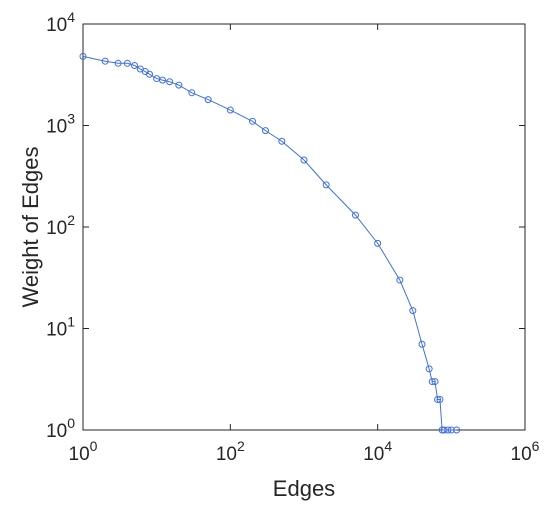 This screenshot has height=517, width=550. I want to click on x-tick-label: 10⁶, so click(525, 451).